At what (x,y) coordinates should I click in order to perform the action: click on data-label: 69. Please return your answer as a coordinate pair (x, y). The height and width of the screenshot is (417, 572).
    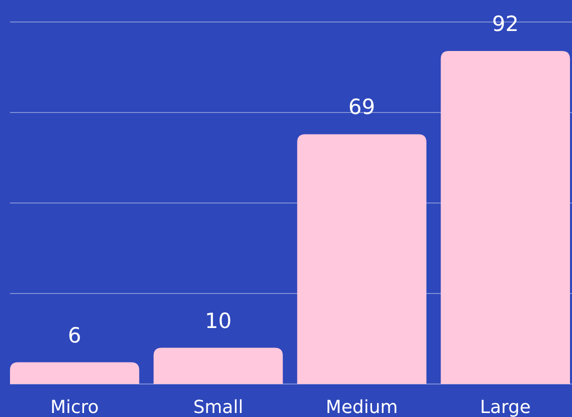
    Looking at the image, I should click on (362, 107).